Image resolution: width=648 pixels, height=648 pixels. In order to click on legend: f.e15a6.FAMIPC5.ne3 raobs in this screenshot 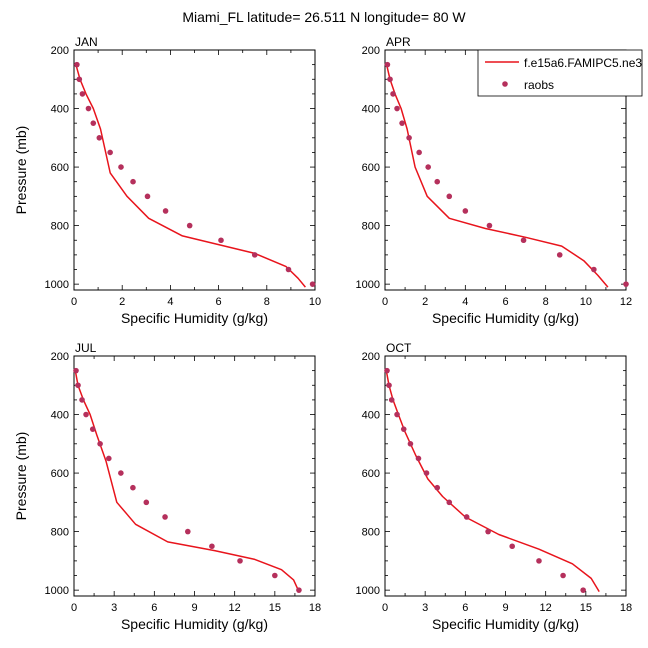, I will do `click(560, 73)`.